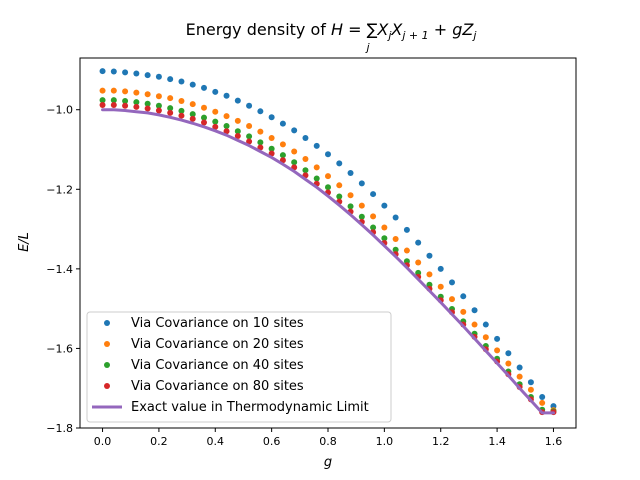 Image resolution: width=640 pixels, height=480 pixels. I want to click on title-g: g, so click(457, 29).